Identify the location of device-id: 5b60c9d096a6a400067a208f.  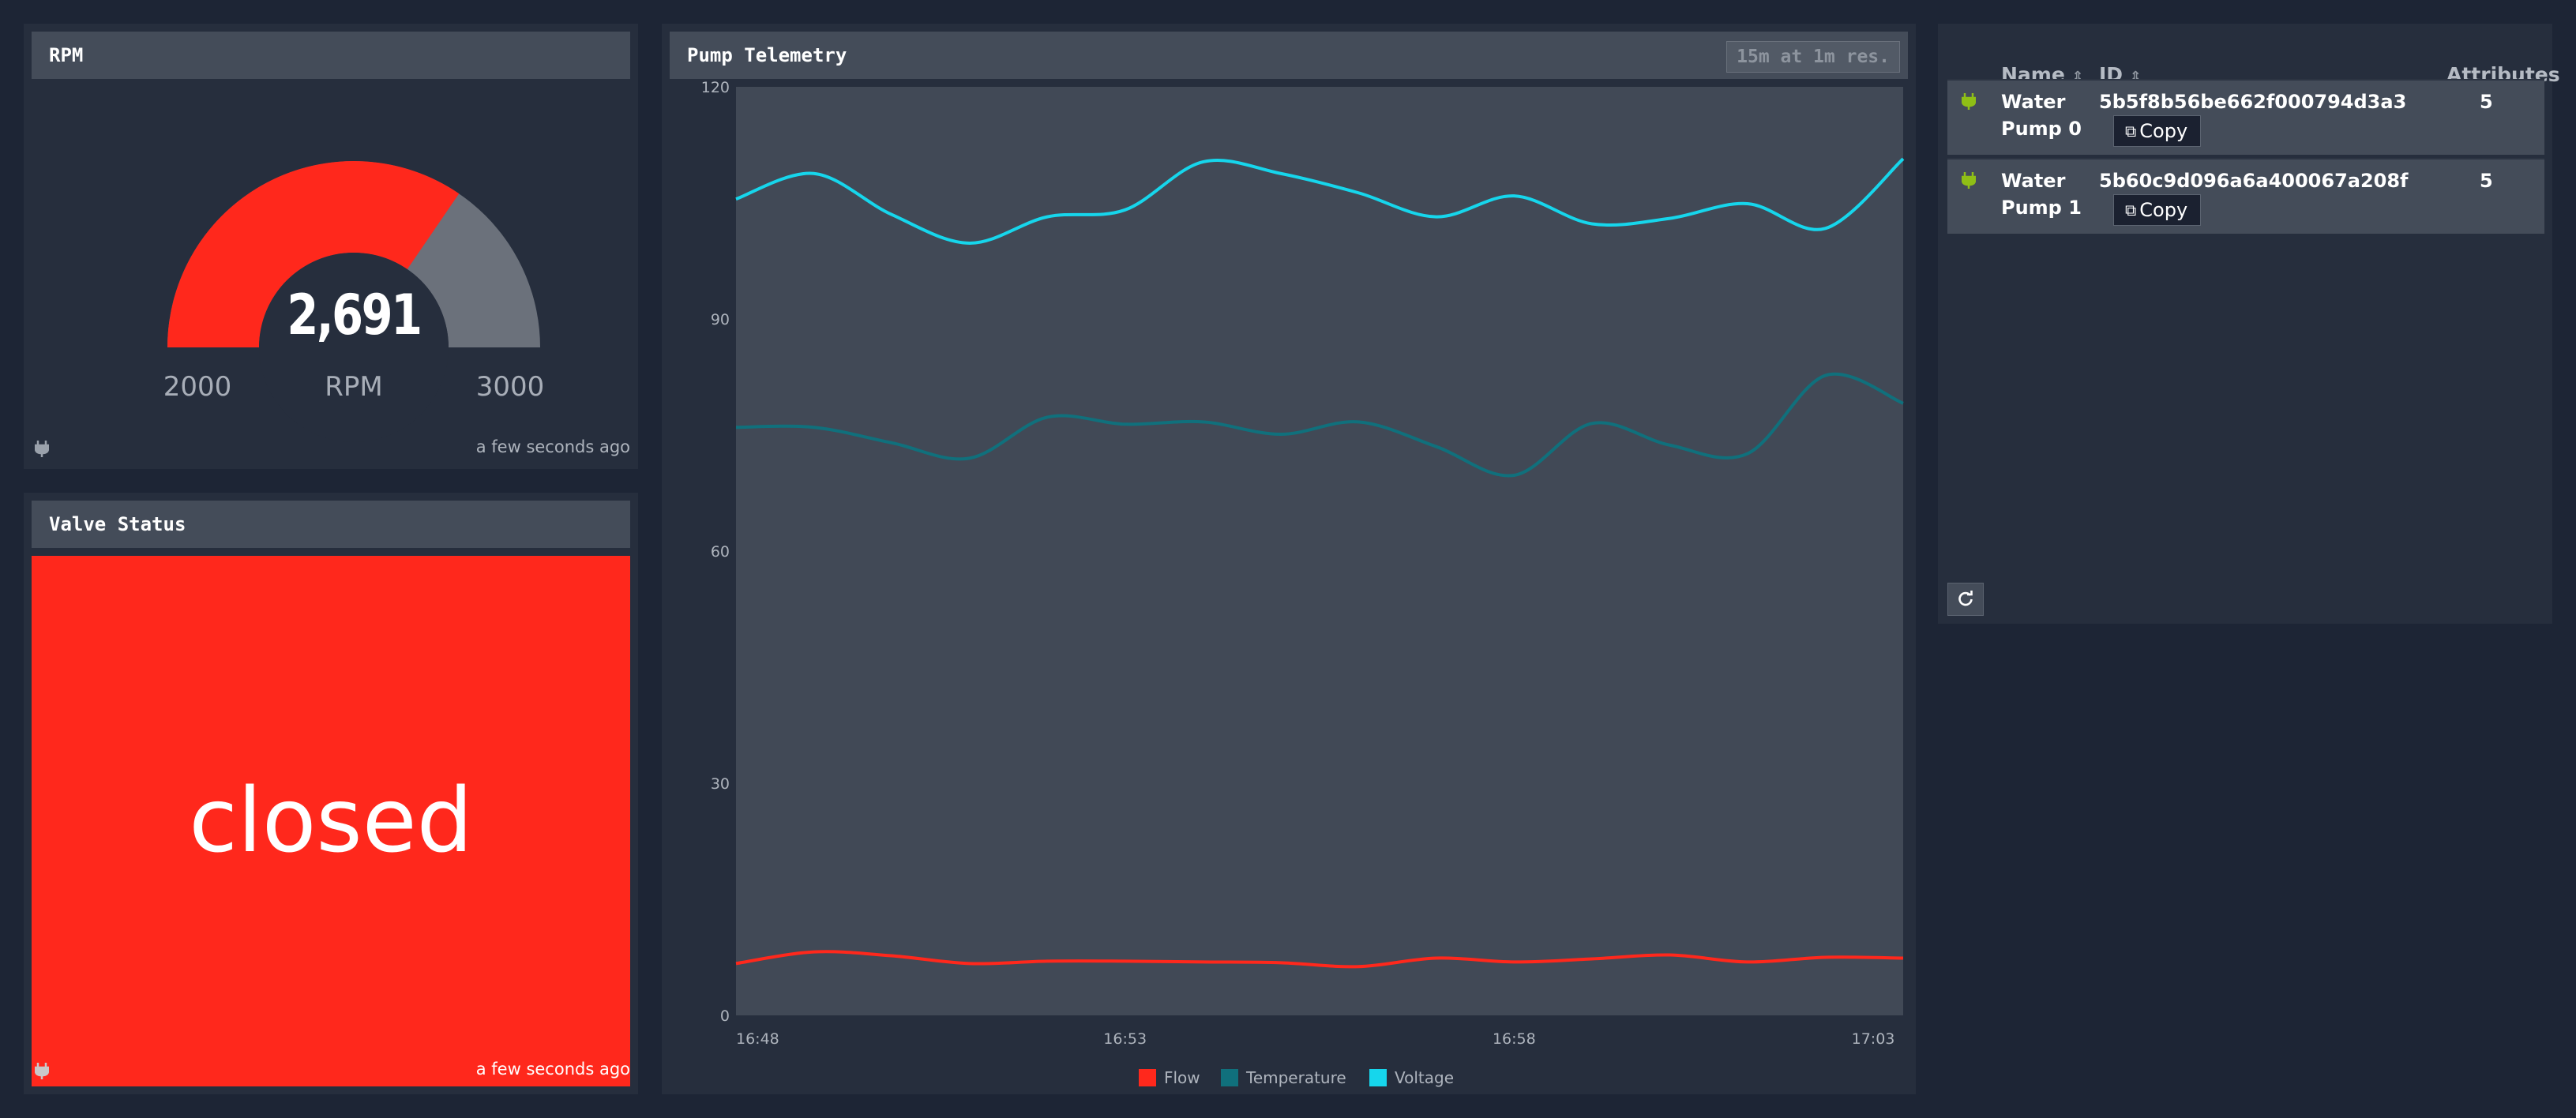
(2254, 181).